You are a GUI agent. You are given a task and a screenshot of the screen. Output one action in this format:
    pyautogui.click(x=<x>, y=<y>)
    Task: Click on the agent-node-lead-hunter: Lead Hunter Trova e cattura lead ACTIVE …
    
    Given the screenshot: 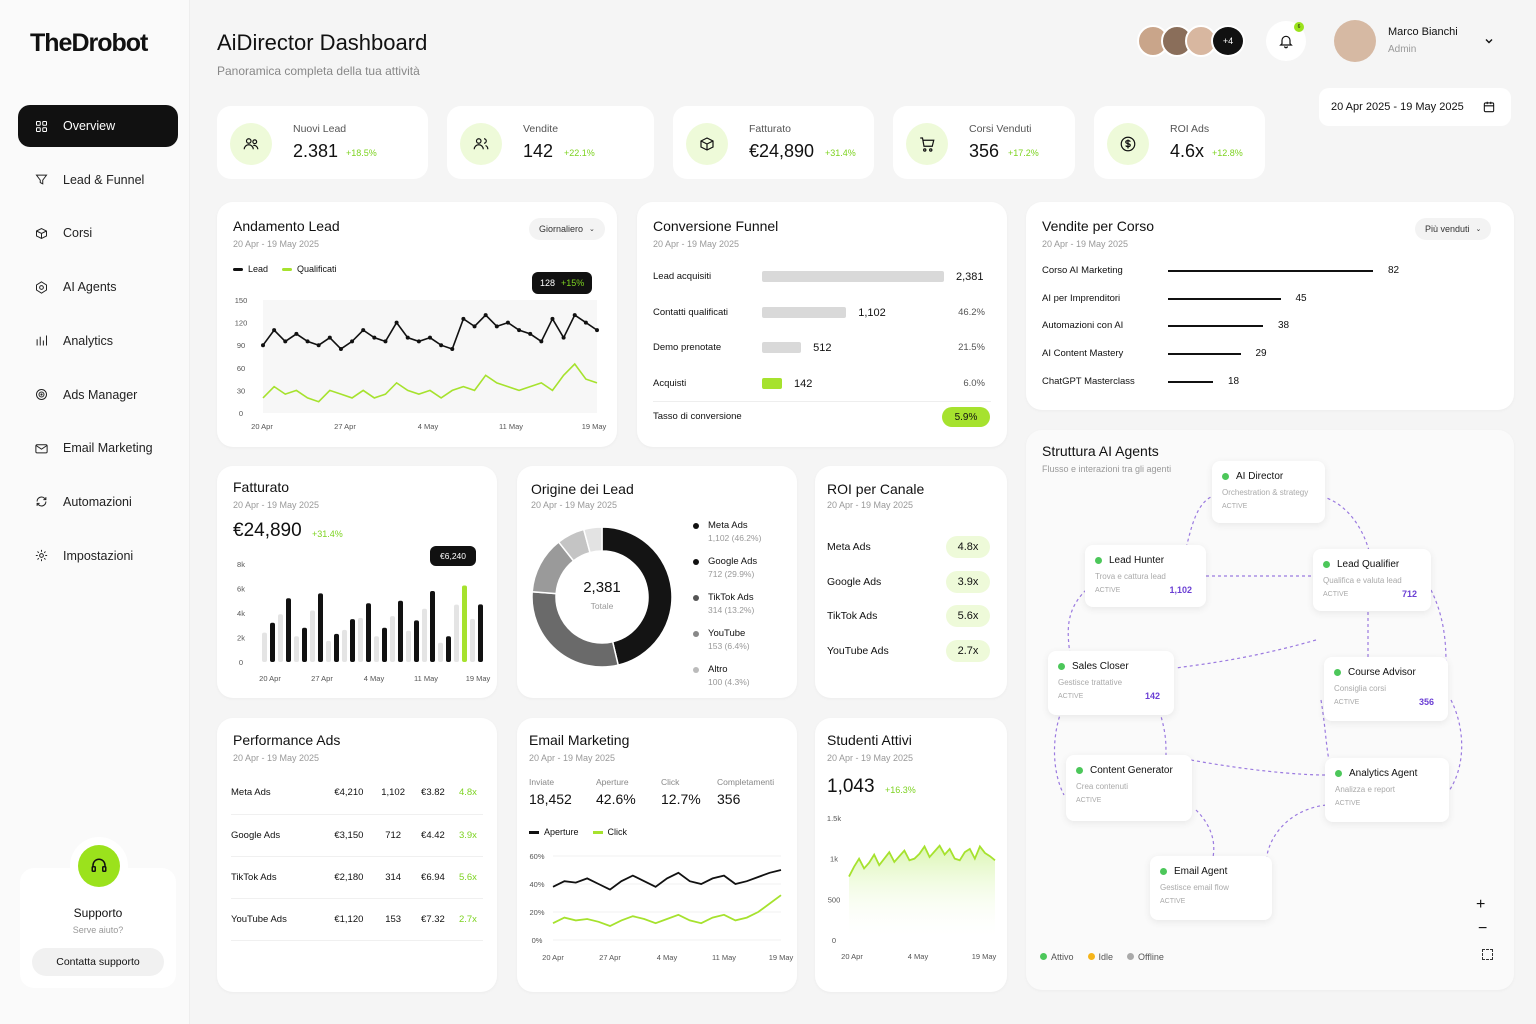 What is the action you would take?
    pyautogui.click(x=1145, y=576)
    